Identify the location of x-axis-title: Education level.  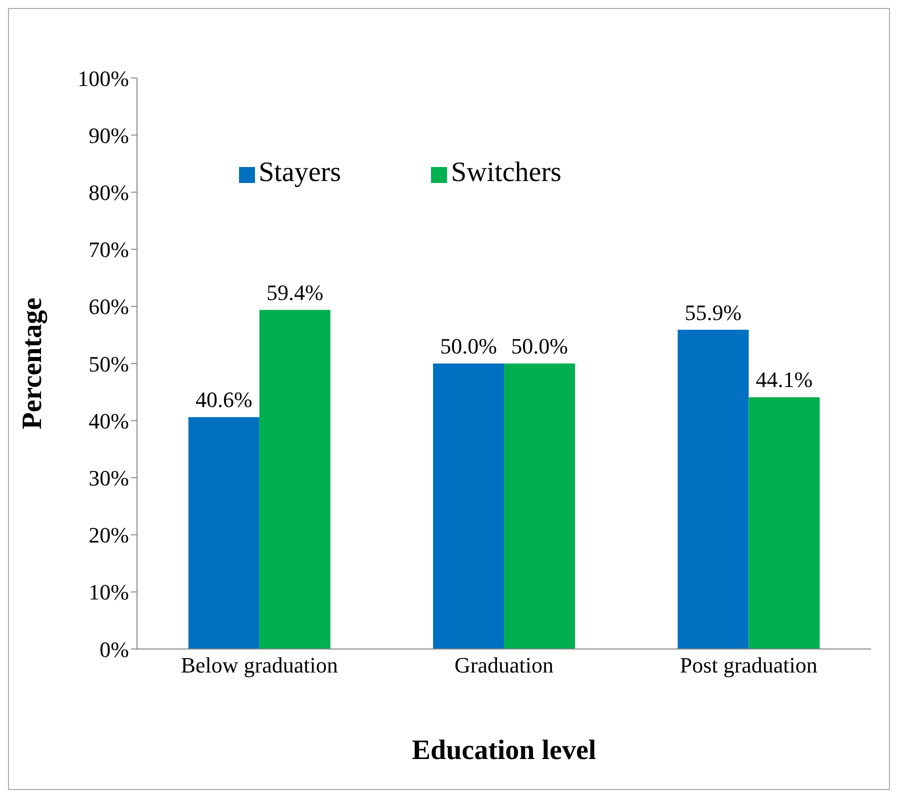
(504, 750).